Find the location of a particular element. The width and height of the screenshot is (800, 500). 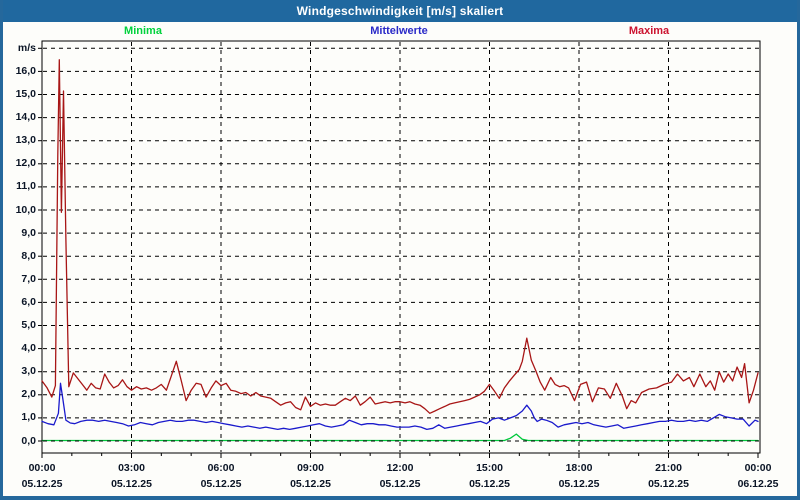

y-tick-label: 3,0 is located at coordinates (28, 371).